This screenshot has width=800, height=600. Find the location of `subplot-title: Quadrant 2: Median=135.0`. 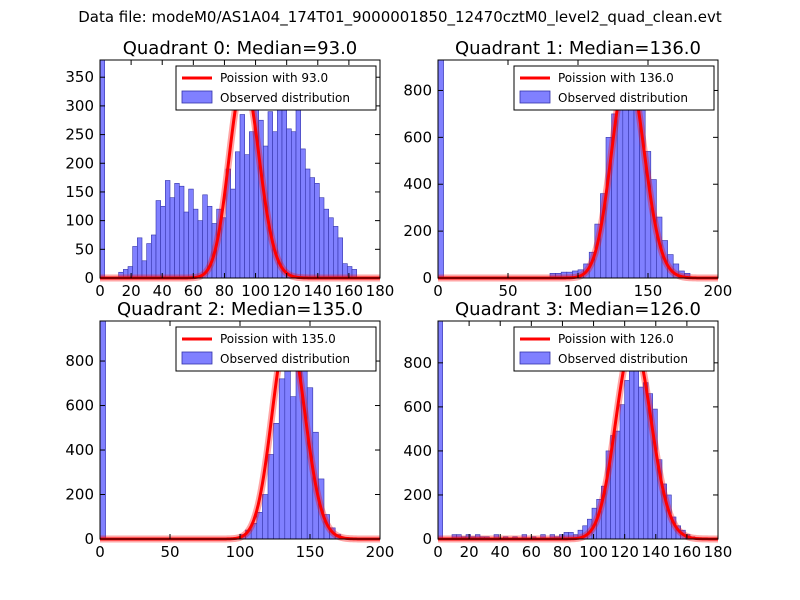

subplot-title: Quadrant 2: Median=135.0 is located at coordinates (240, 309).